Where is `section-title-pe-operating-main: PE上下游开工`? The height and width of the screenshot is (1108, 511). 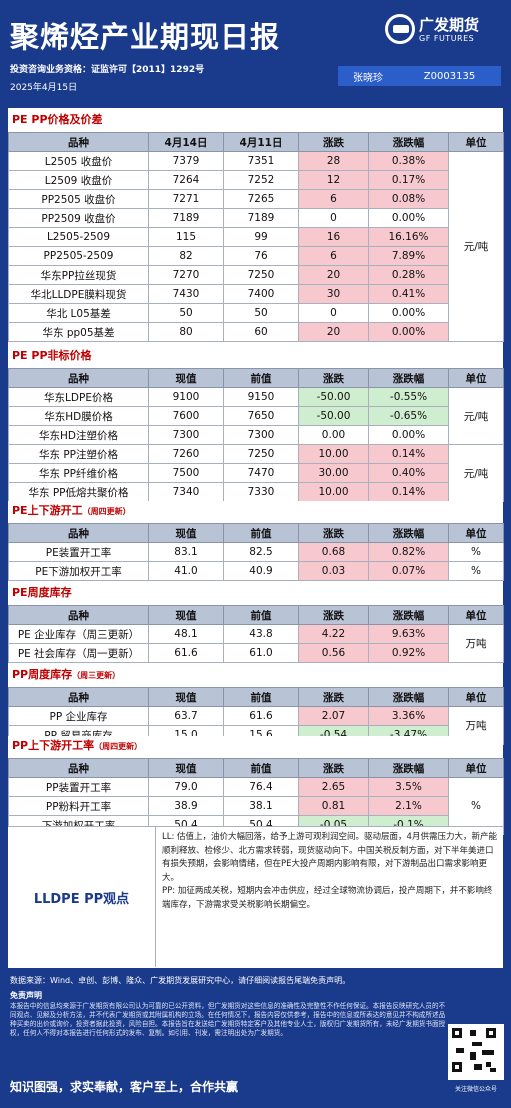 section-title-pe-operating-main: PE上下游开工 is located at coordinates (47, 510).